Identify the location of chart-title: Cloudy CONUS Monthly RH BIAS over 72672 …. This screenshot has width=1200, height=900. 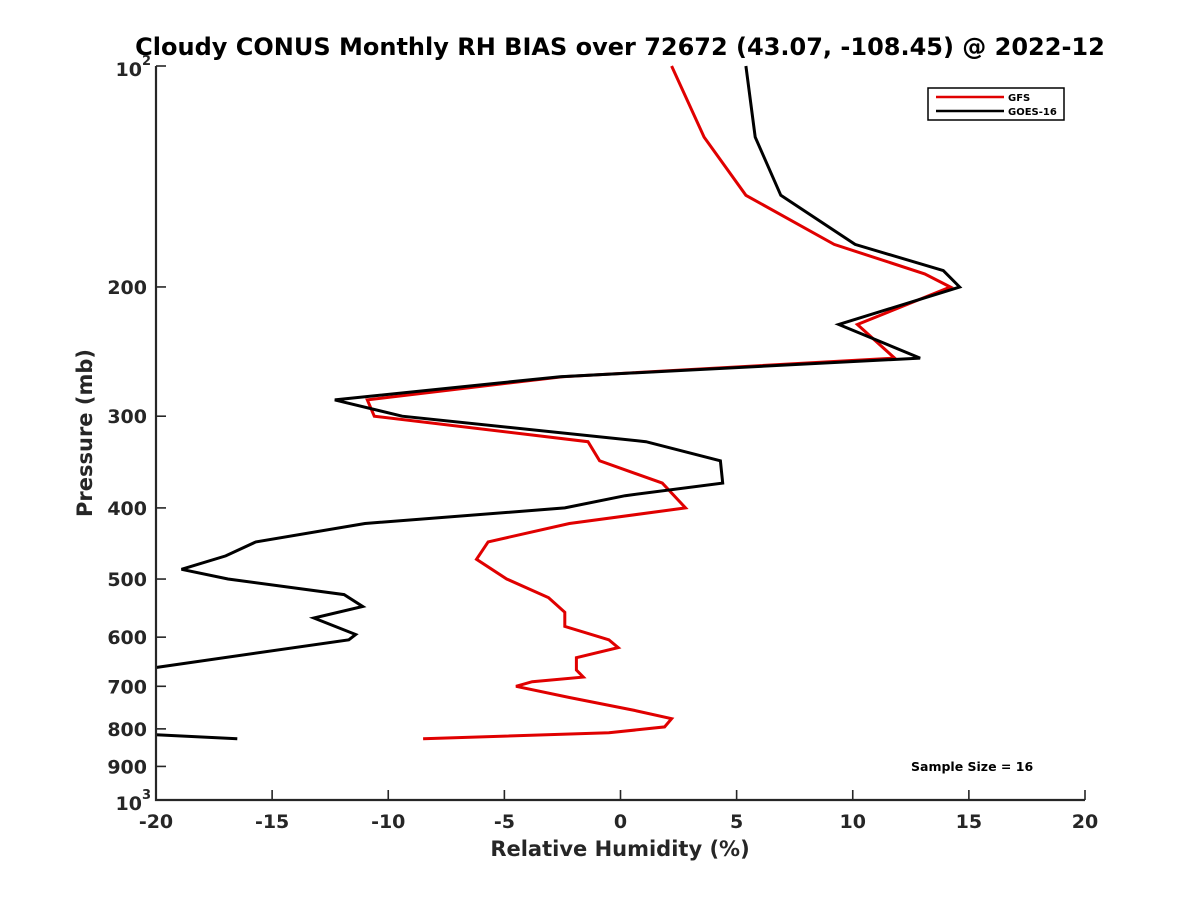
(620, 47).